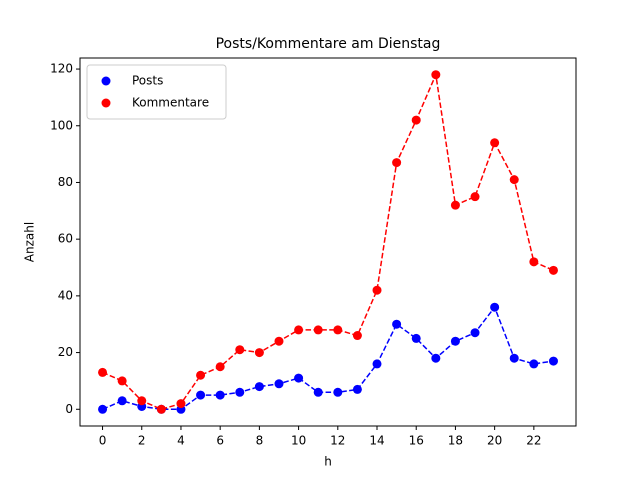 This screenshot has height=484, width=640. Describe the element at coordinates (533, 441) in the screenshot. I see `x-tick-label: 22` at that location.